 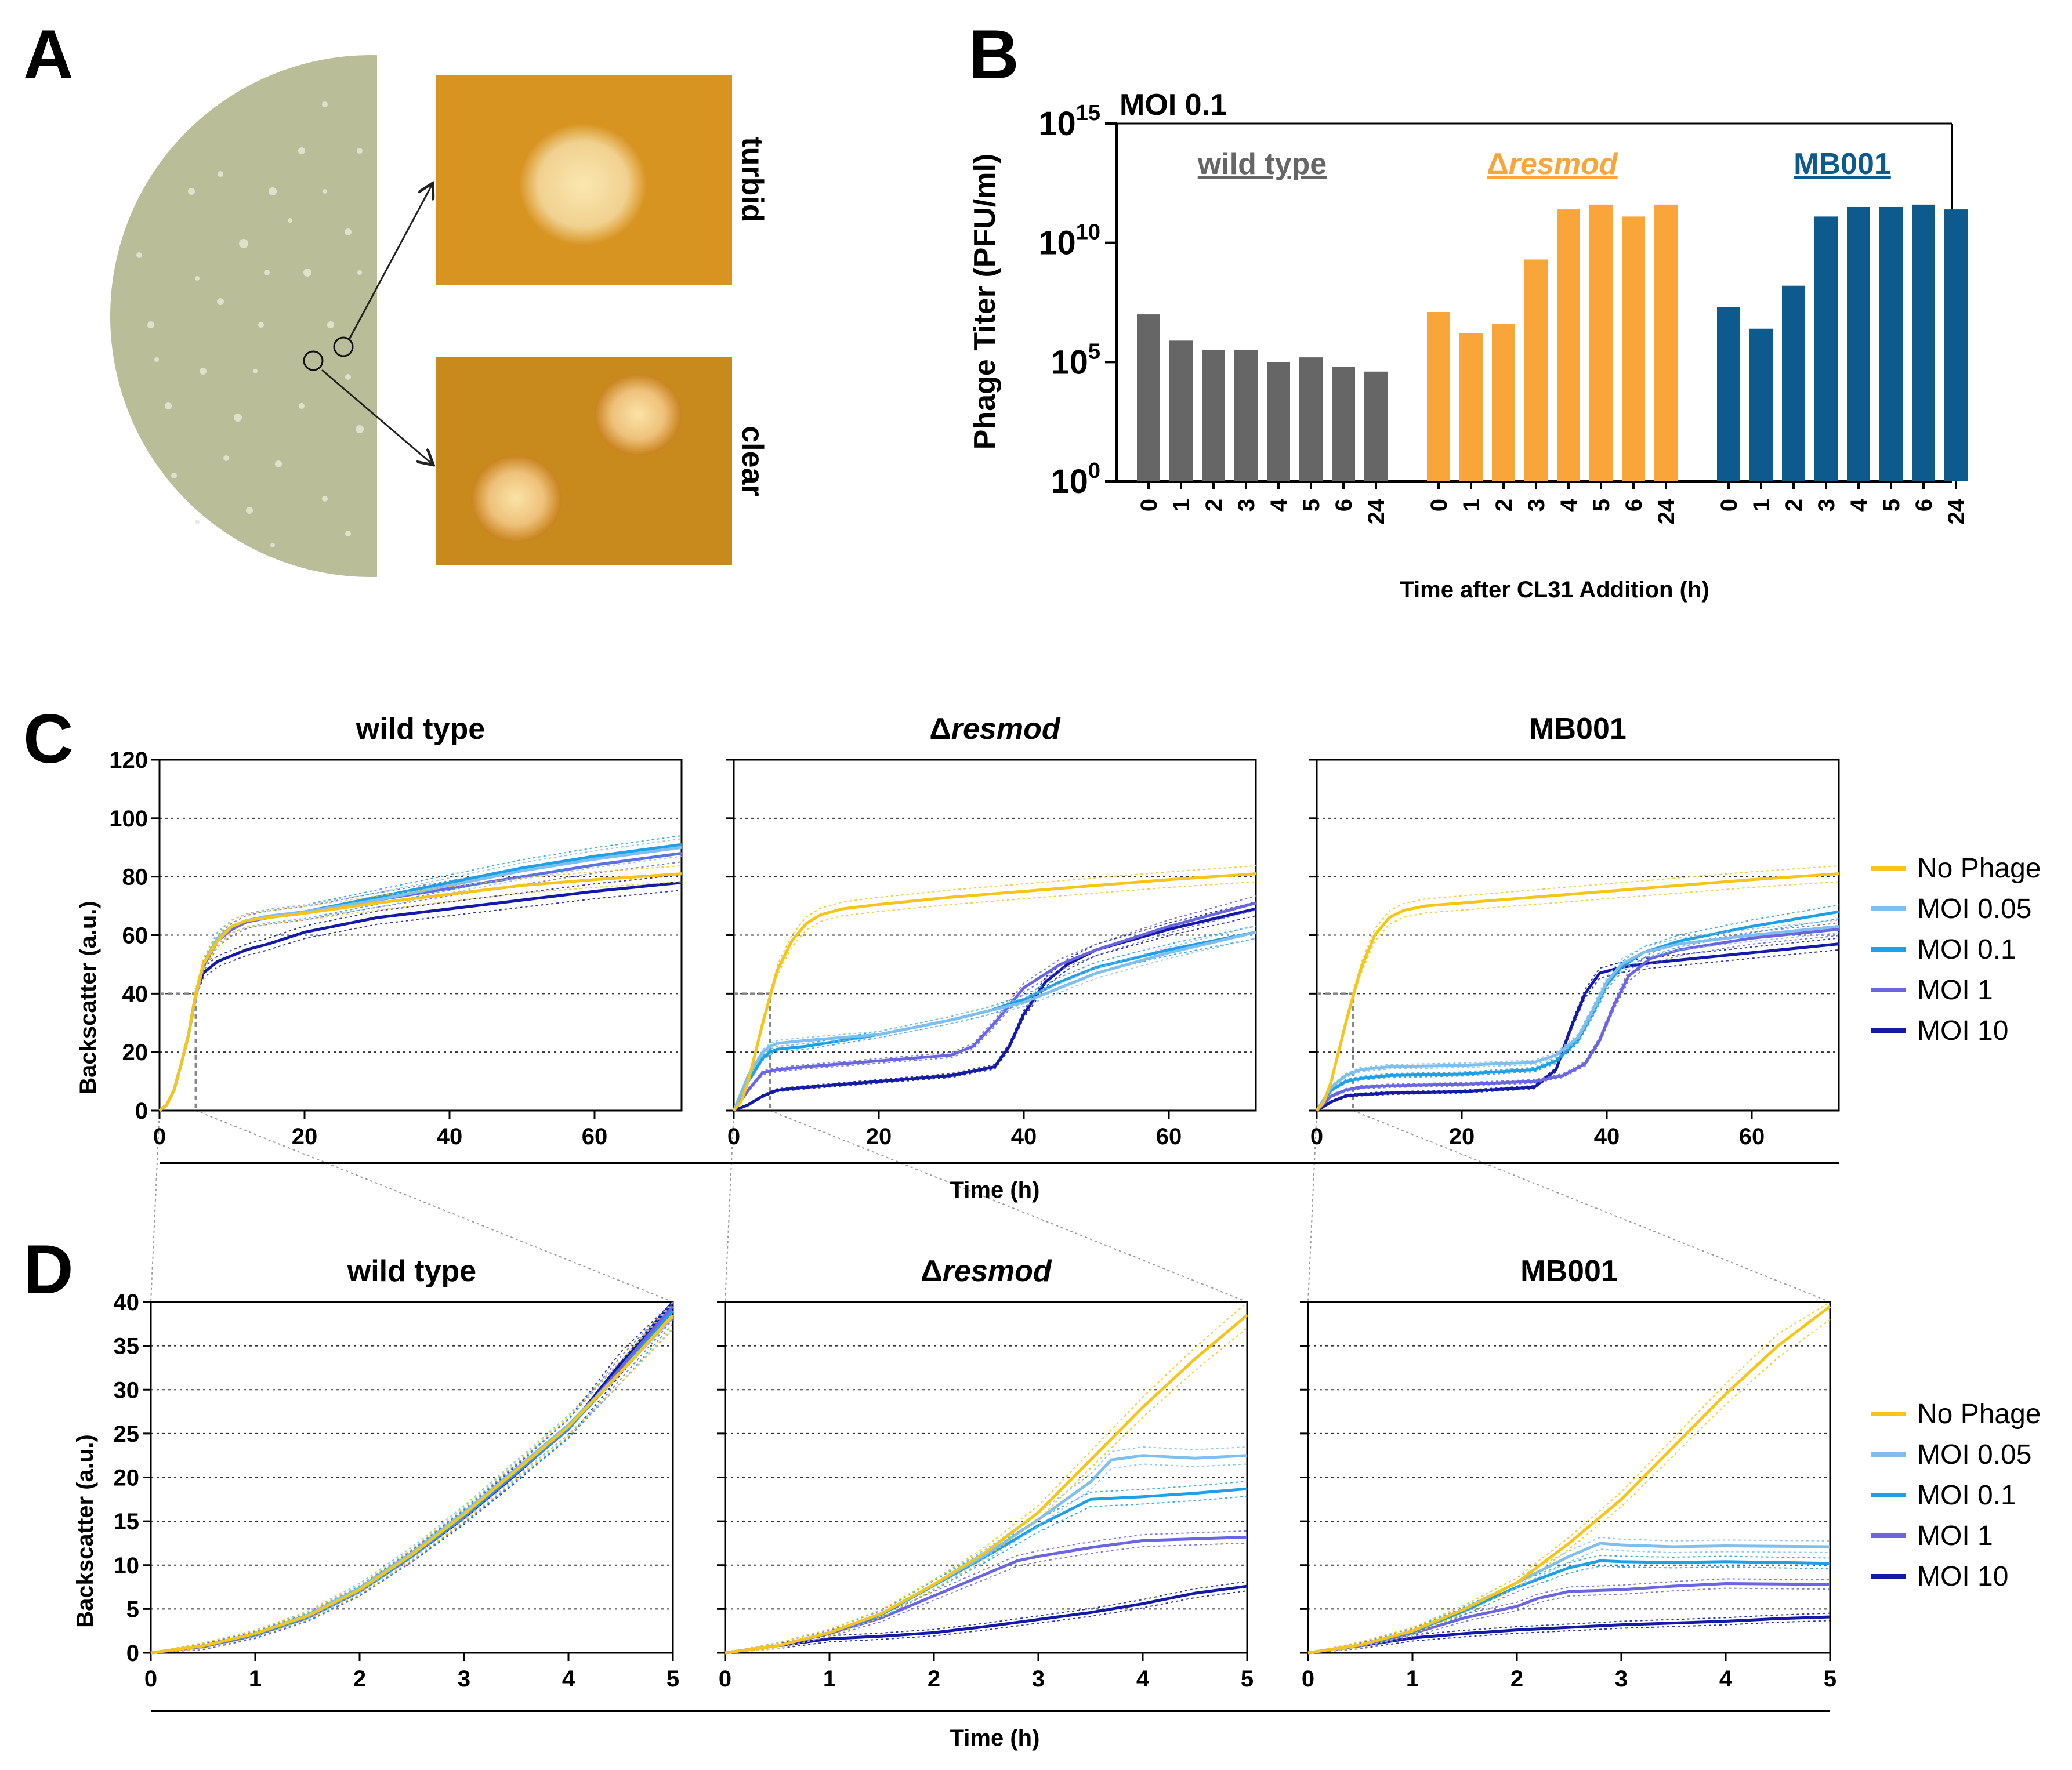 What do you see at coordinates (128, 819) in the screenshot?
I see `c-y-tick-label: 100` at bounding box center [128, 819].